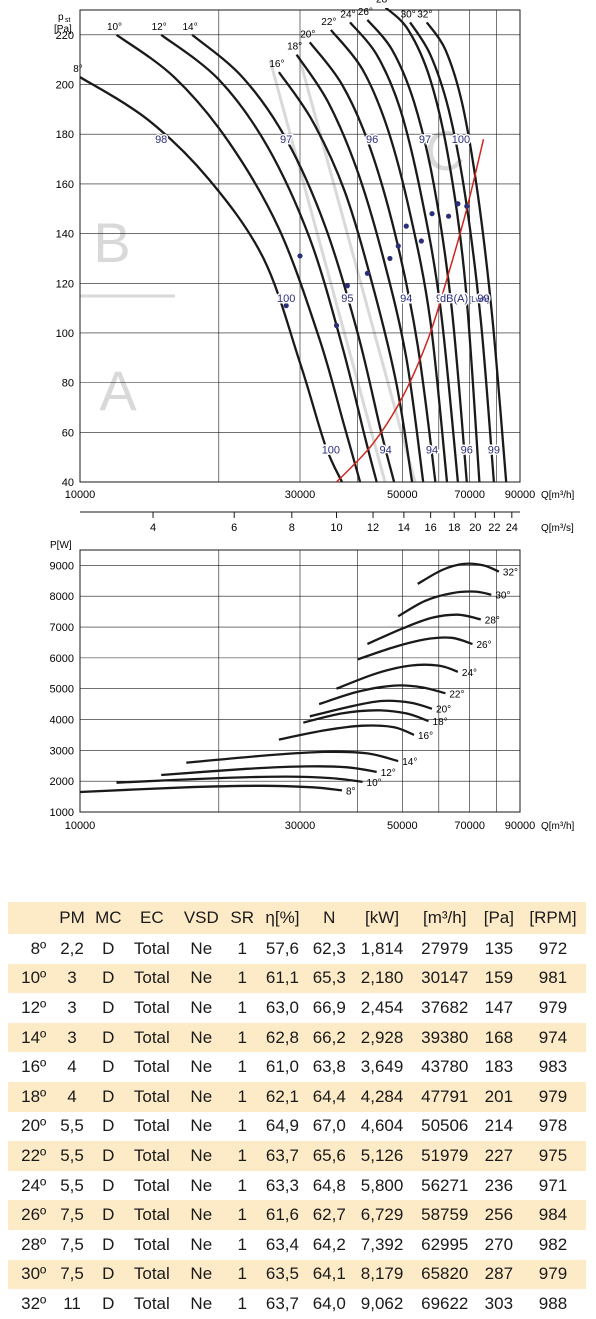  Describe the element at coordinates (382, 1185) in the screenshot. I see `table-cell: 5,800` at that location.